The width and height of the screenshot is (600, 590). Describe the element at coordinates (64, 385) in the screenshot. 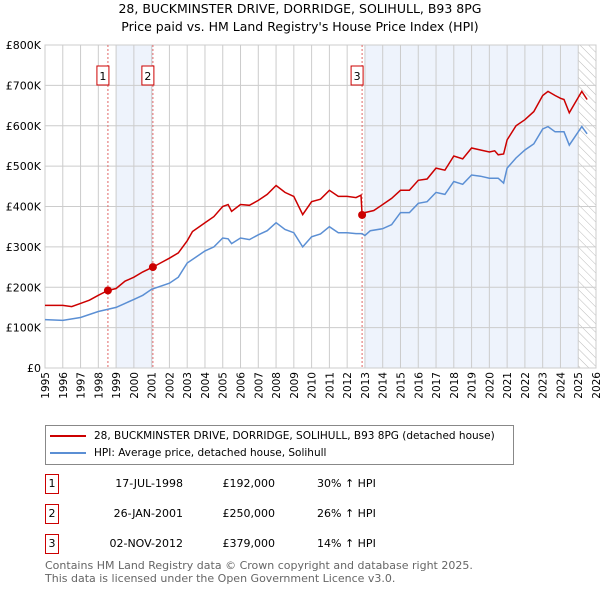

I see `x-tick-label: 1996` at that location.